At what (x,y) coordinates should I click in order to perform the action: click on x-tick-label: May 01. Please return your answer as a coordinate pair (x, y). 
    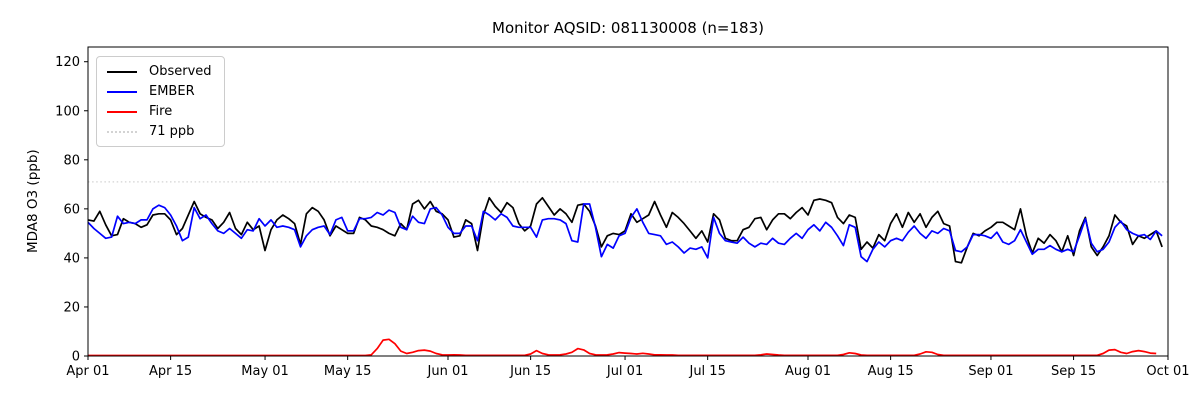
    Looking at the image, I should click on (265, 371).